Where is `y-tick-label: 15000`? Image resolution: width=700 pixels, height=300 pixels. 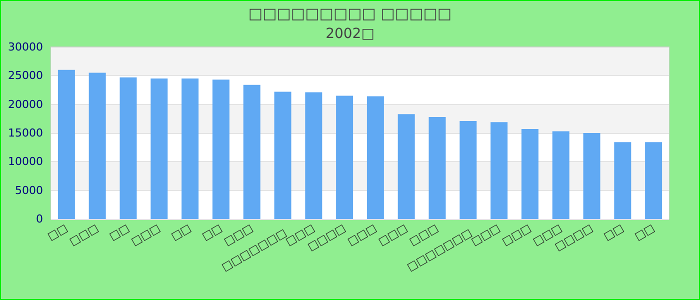
y-tick-label: 15000 is located at coordinates (25, 133).